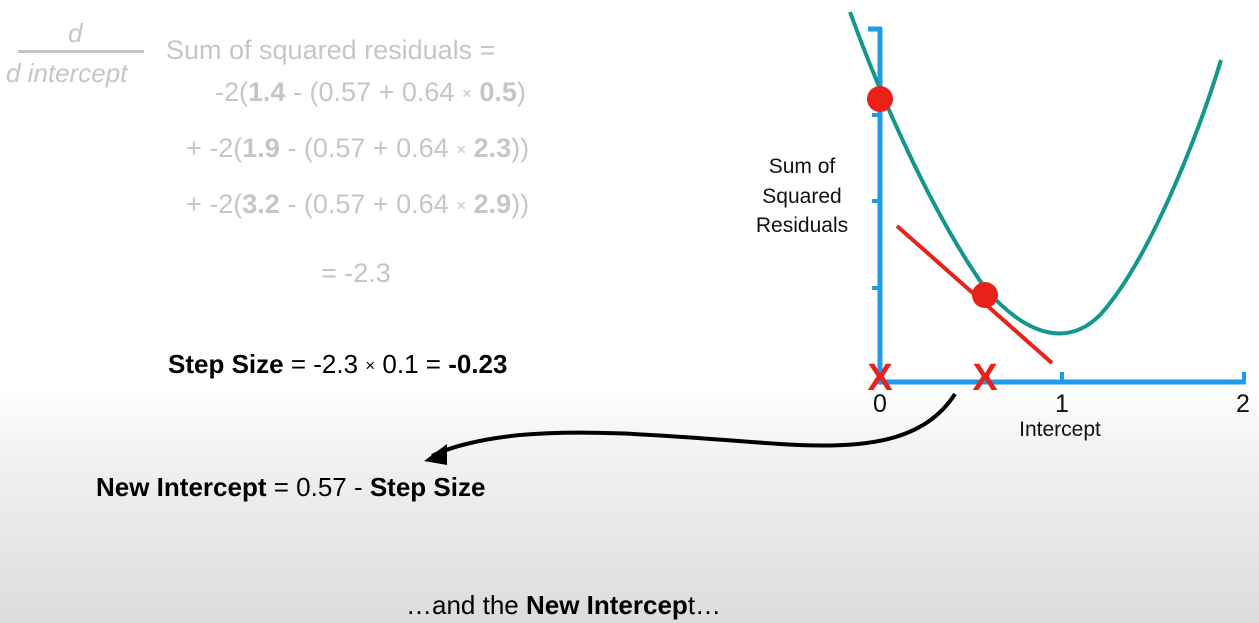 The image size is (1259, 623). I want to click on y-axis-label-line-3: Residuals, so click(802, 225).